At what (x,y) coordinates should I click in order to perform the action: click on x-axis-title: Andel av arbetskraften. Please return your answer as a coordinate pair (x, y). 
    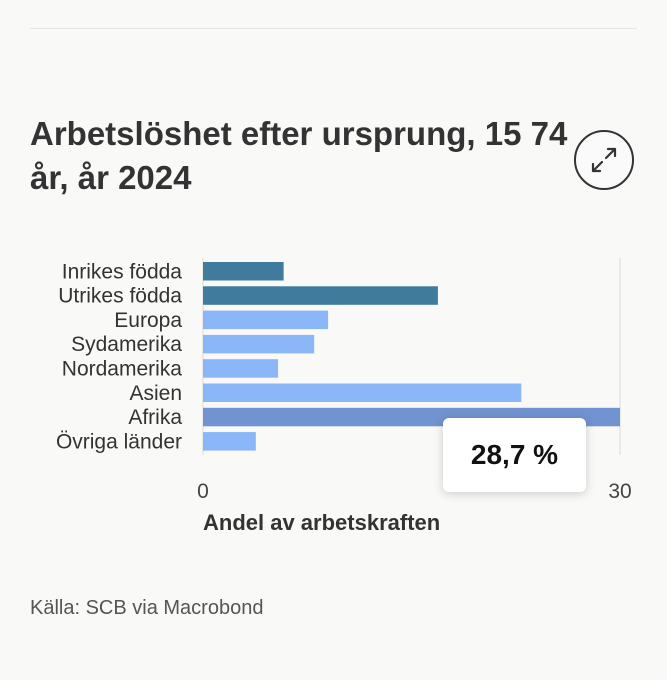
    Looking at the image, I should click on (321, 522).